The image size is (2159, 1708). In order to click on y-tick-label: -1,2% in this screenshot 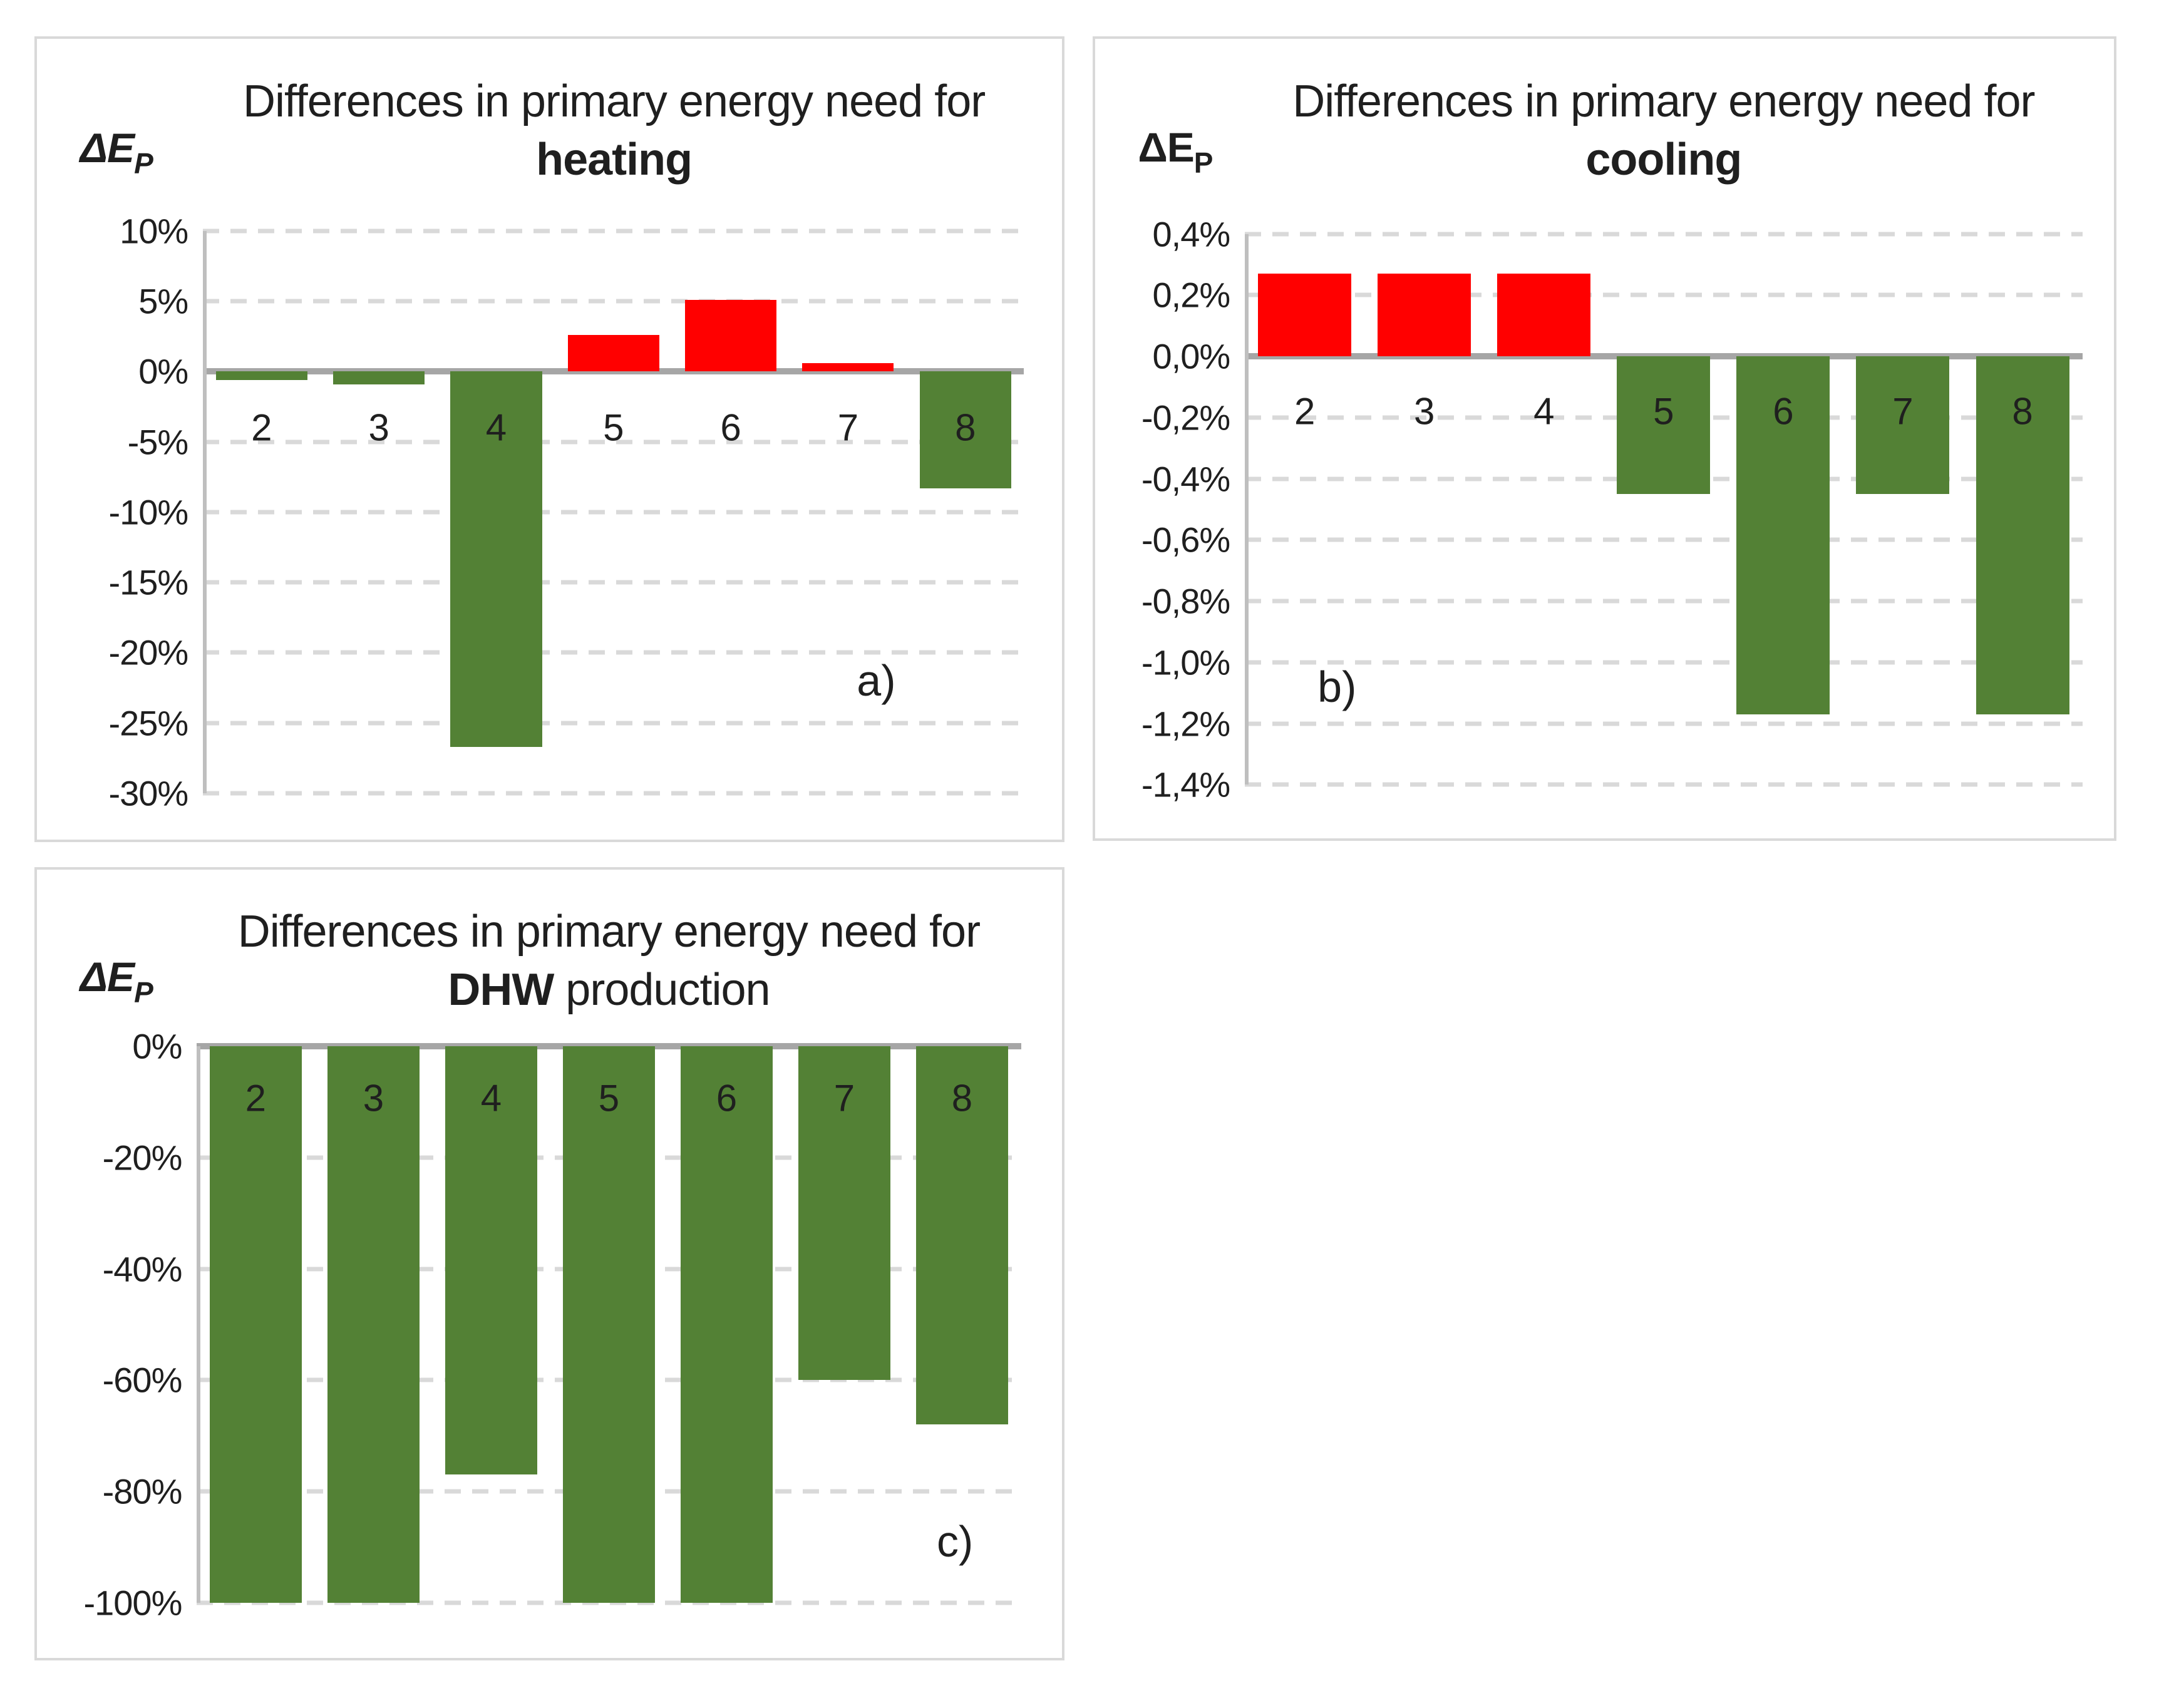, I will do `click(1185, 724)`.